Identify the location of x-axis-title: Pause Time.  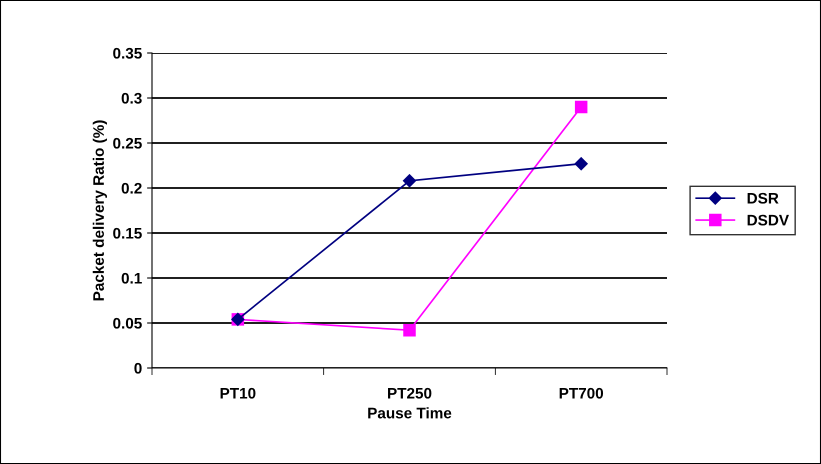
(410, 412).